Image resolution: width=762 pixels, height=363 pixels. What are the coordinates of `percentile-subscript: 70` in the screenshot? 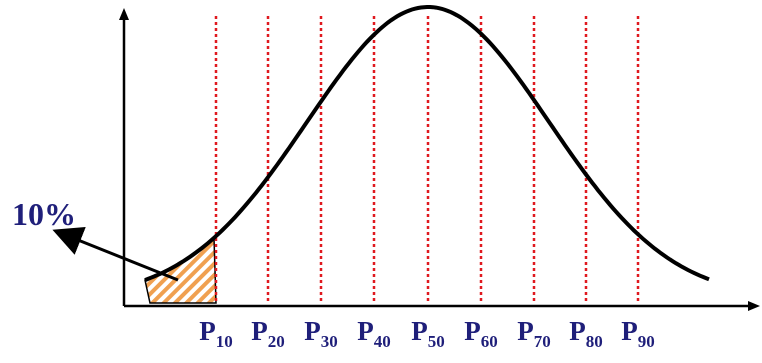 It's located at (542, 341).